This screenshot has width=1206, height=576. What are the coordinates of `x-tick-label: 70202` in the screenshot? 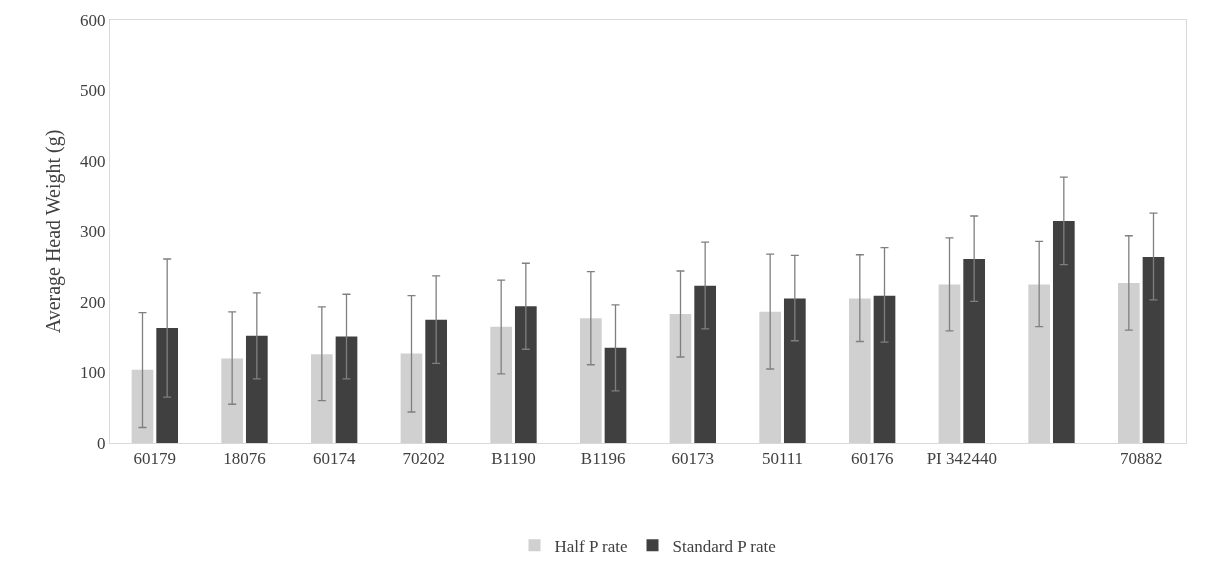 It's located at (424, 459).